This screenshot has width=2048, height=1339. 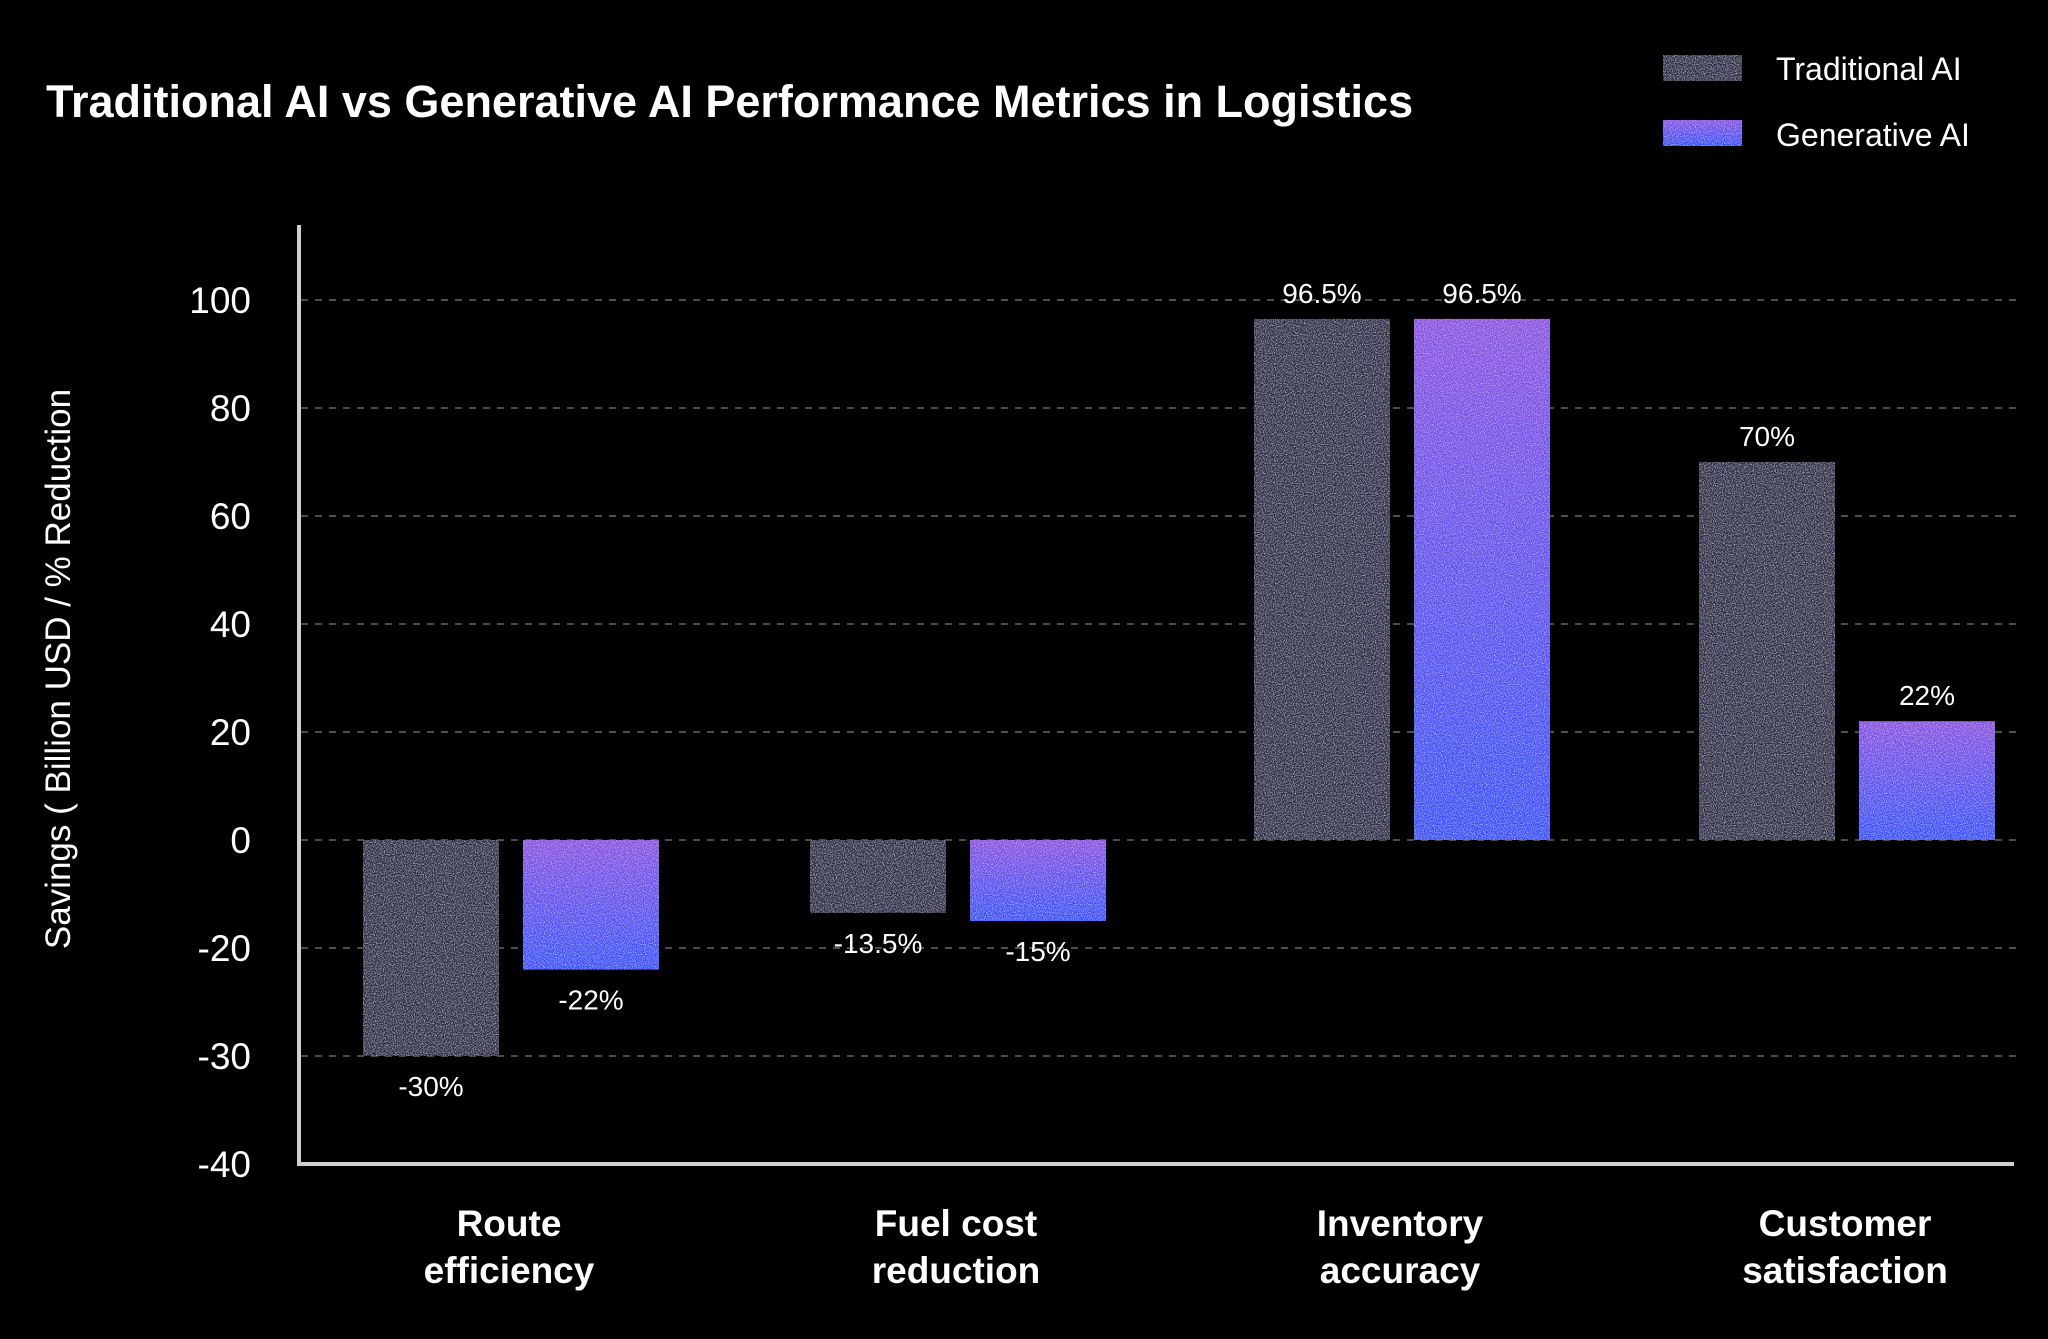 I want to click on data-label: -30%, so click(x=430, y=1086).